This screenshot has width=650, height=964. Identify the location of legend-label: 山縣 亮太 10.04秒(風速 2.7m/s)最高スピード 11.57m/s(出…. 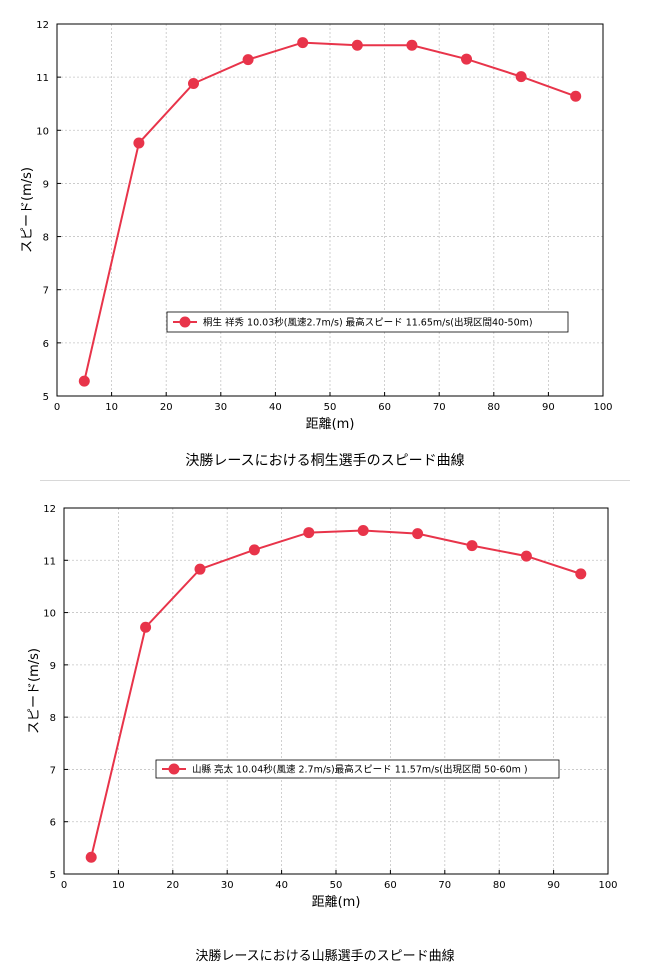
(360, 770).